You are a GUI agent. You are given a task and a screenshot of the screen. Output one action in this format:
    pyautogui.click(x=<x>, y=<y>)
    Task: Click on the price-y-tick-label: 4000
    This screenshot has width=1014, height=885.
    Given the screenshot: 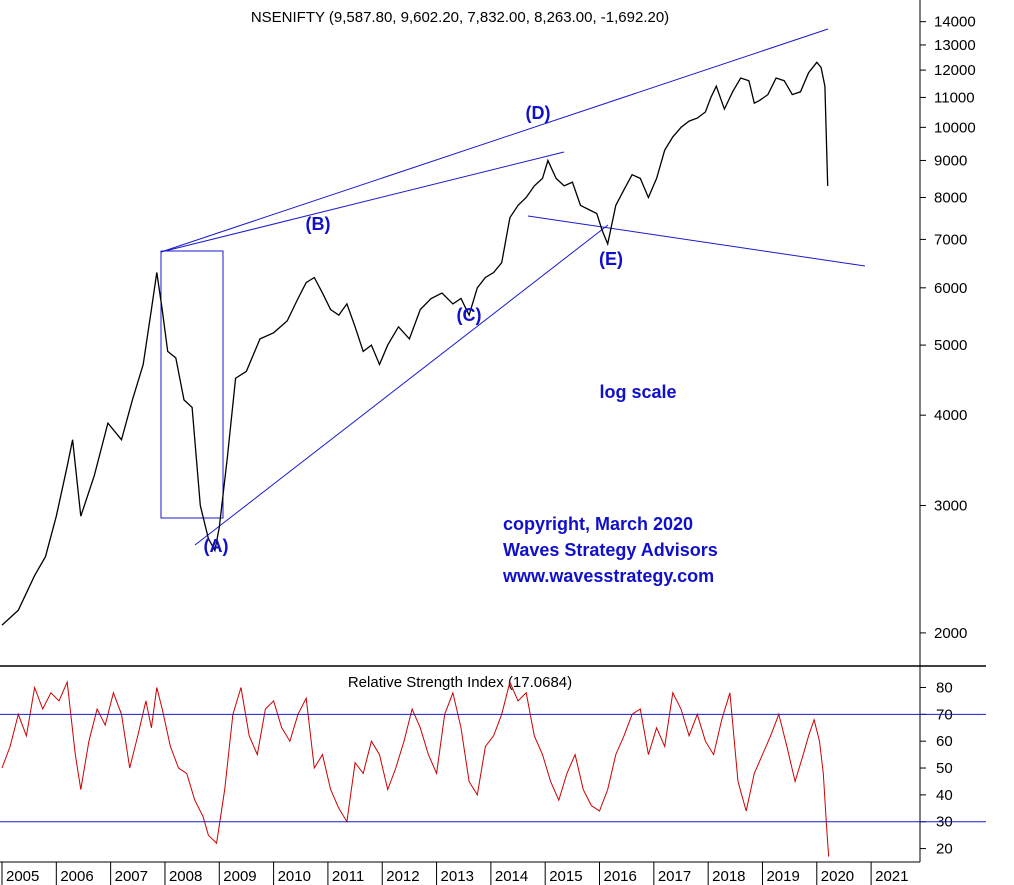 What is the action you would take?
    pyautogui.click(x=950, y=415)
    